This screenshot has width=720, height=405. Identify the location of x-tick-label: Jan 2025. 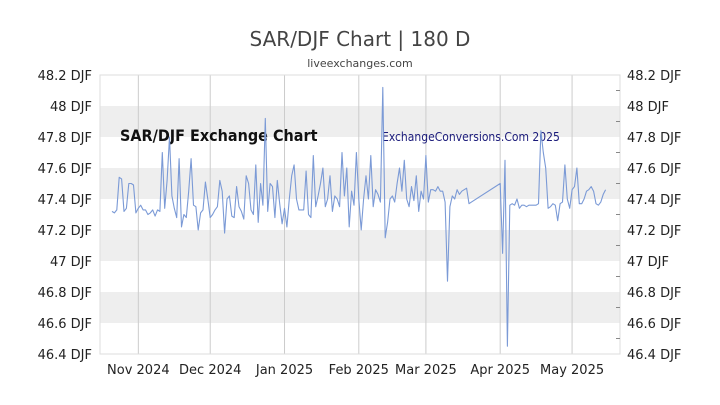
(284, 370).